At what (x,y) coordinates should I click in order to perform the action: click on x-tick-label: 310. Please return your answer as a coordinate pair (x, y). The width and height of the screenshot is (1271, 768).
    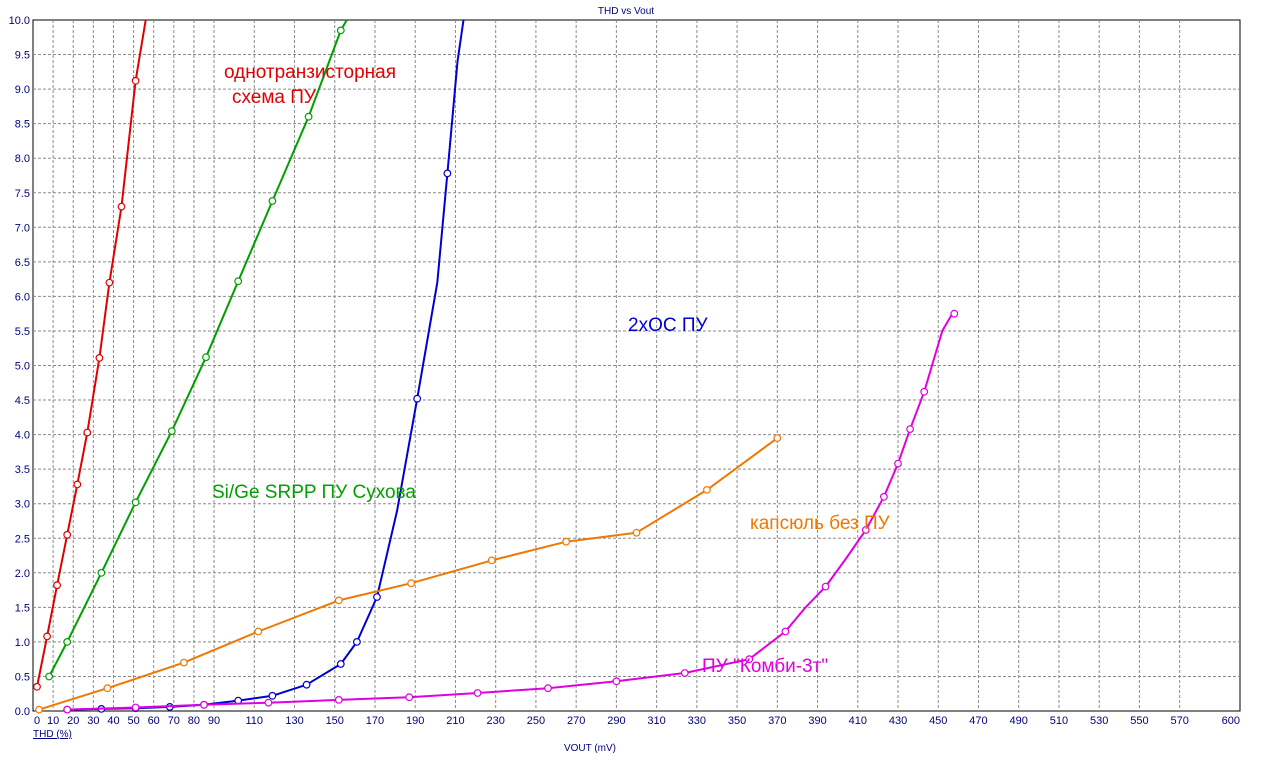
    Looking at the image, I should click on (656, 721).